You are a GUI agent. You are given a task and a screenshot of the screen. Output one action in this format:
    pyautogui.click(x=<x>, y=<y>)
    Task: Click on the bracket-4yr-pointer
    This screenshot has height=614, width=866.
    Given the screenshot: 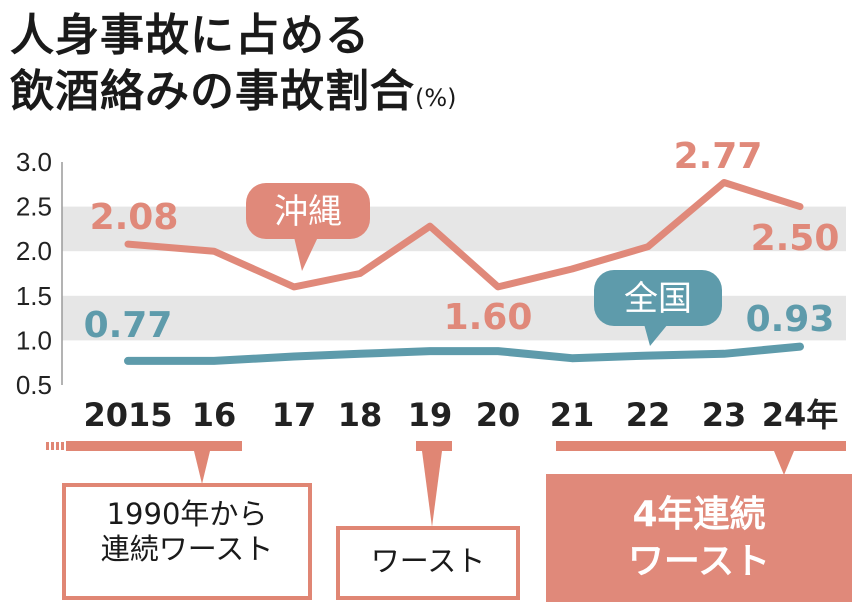 What is the action you would take?
    pyautogui.click(x=784, y=463)
    